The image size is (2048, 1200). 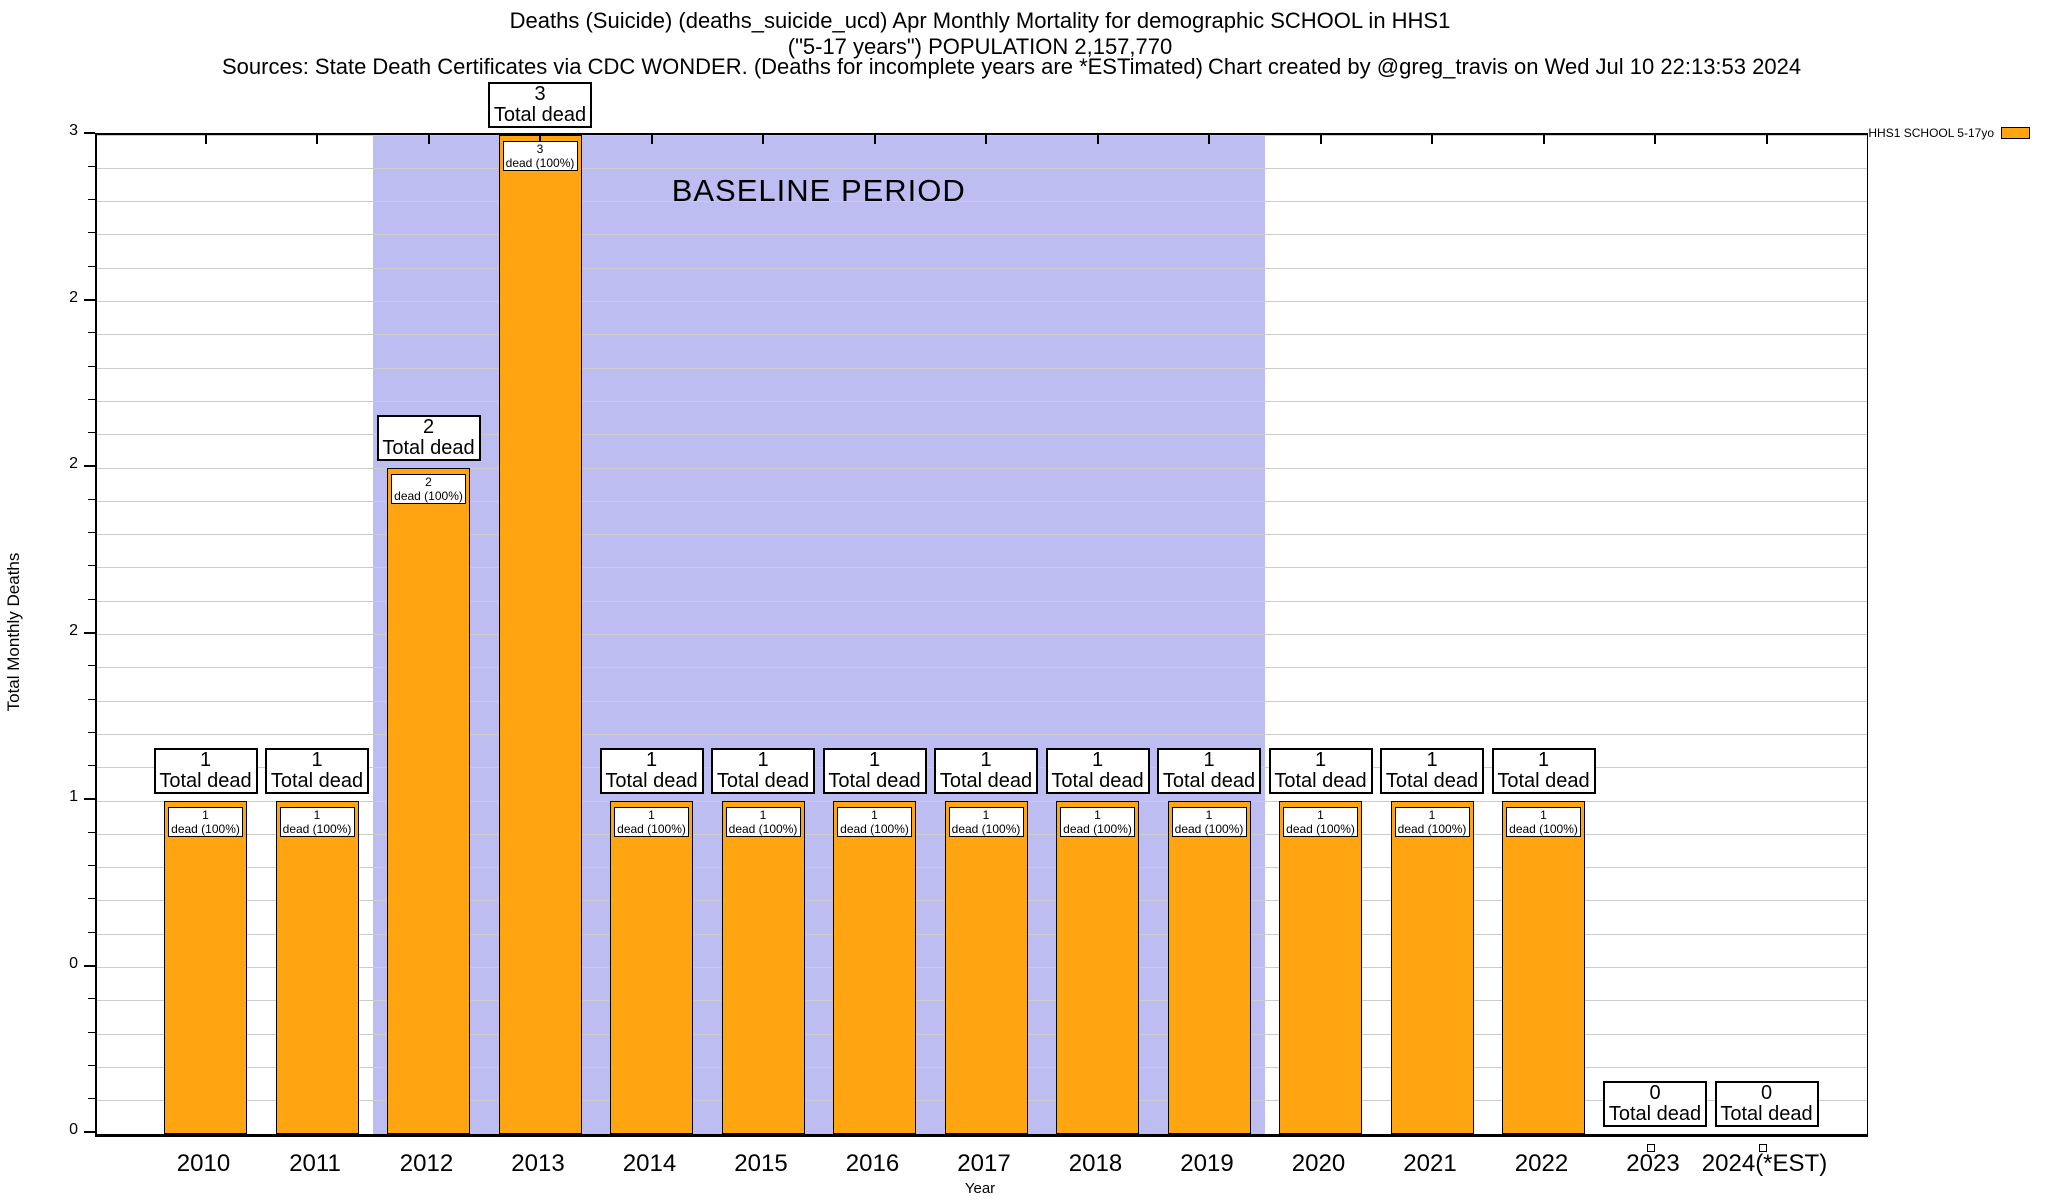 What do you see at coordinates (540, 156) in the screenshot?
I see `bar-pct-label-2013: 3 dead (100%)` at bounding box center [540, 156].